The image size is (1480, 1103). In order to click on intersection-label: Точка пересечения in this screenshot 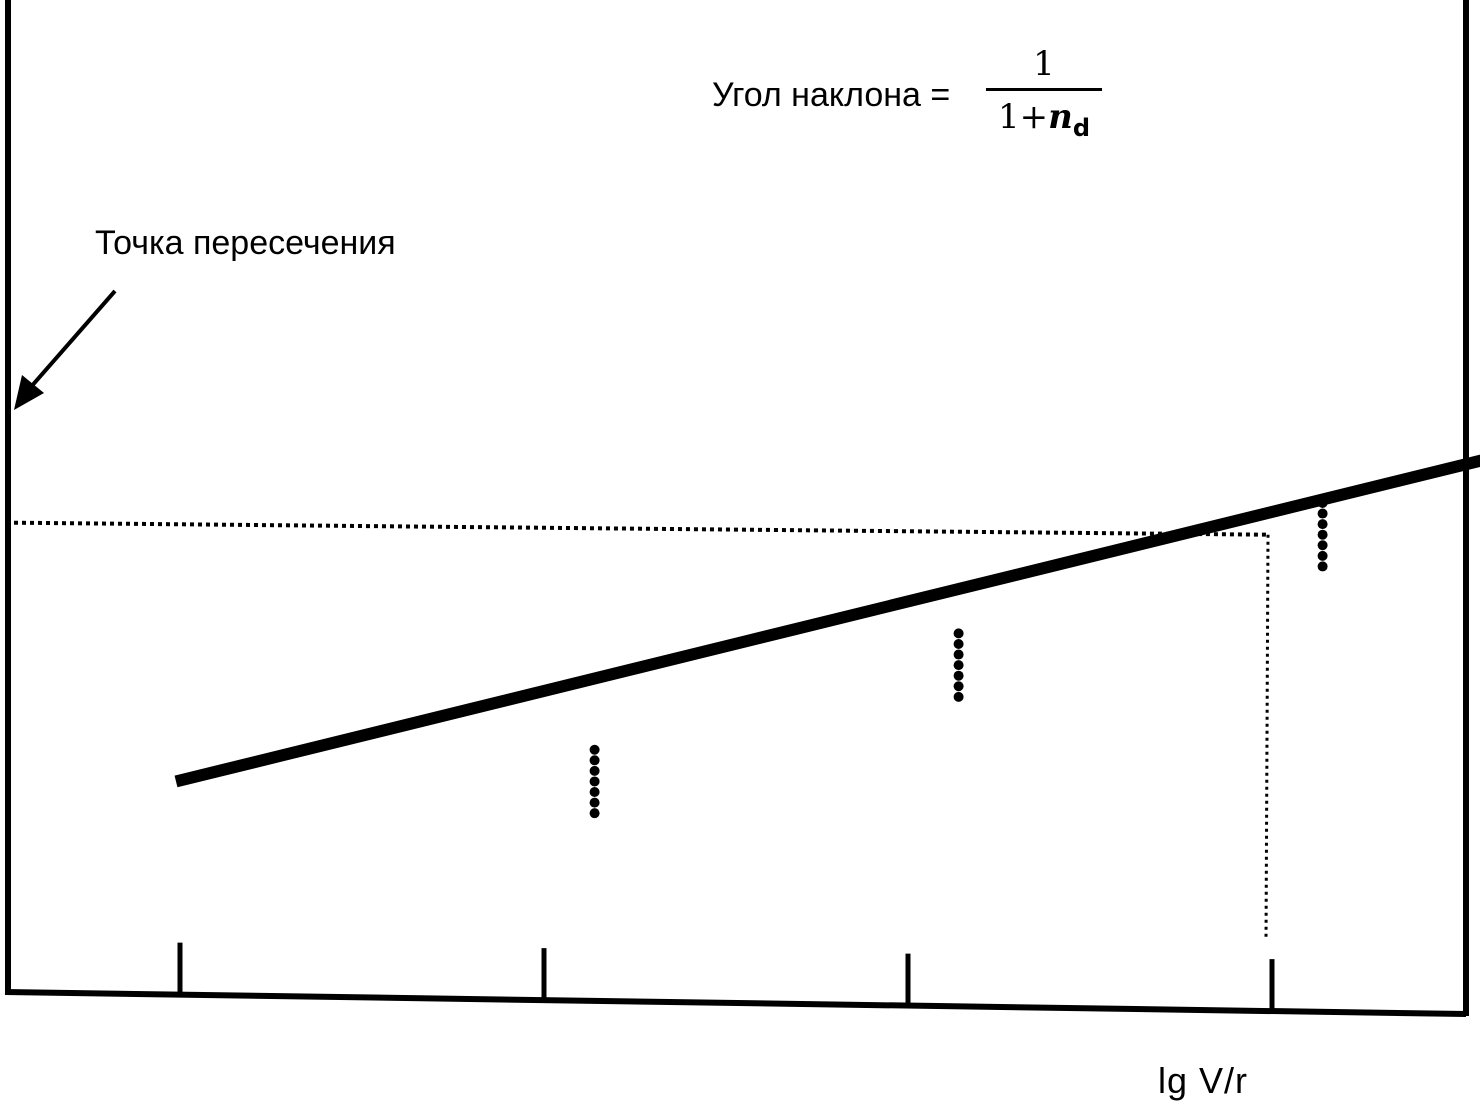, I will do `click(245, 243)`.